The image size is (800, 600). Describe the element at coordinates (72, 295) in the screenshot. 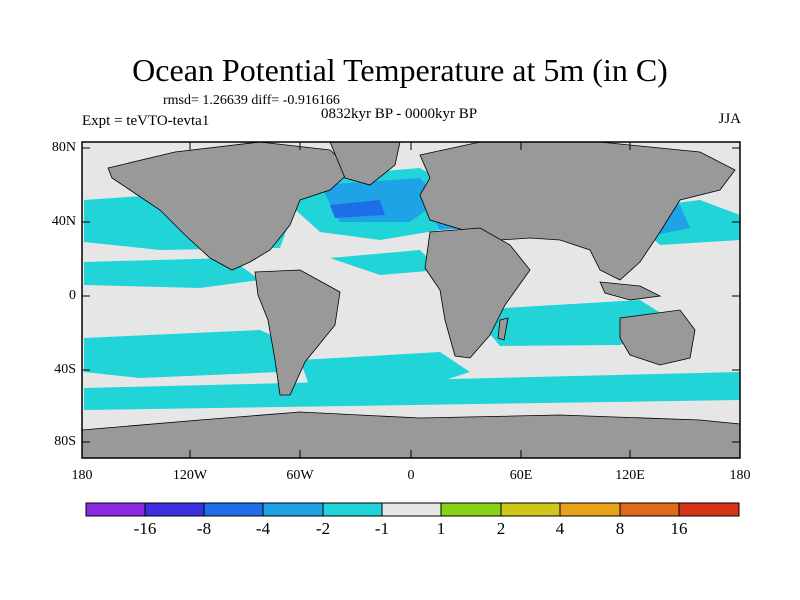

I see `y-label-0: 0` at that location.